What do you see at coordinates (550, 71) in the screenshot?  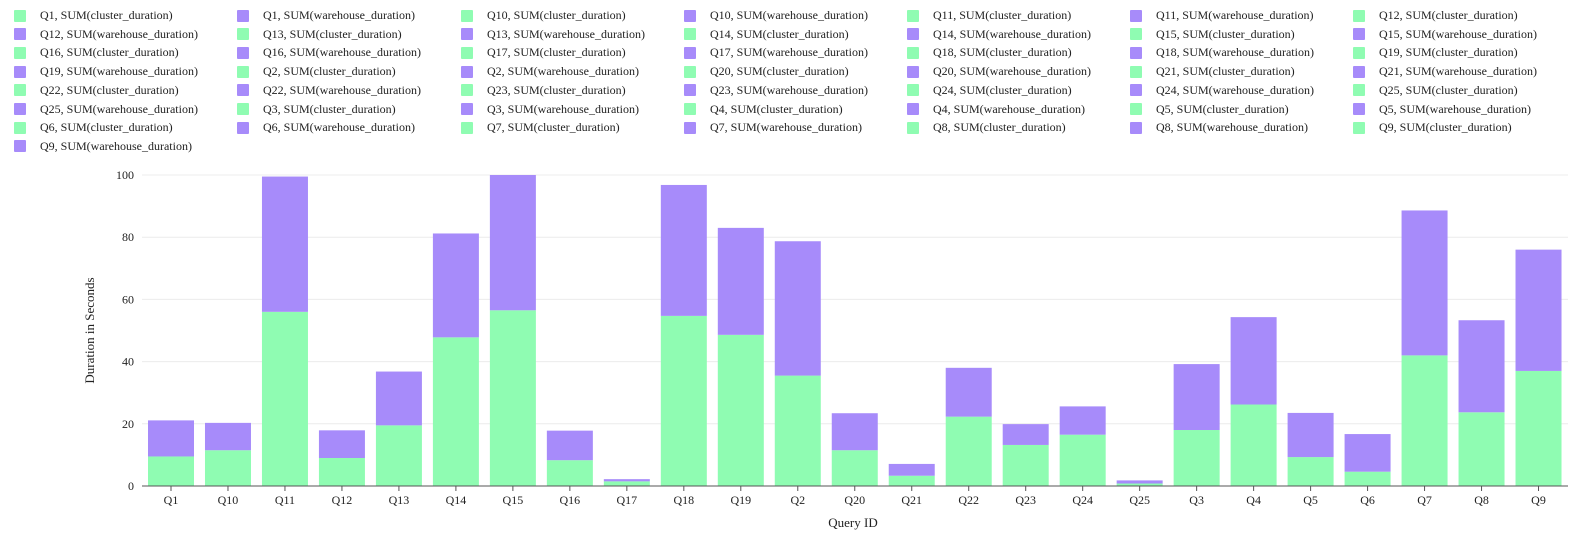 I see `legend-item: Q2, SUM(warehouse_duration)` at bounding box center [550, 71].